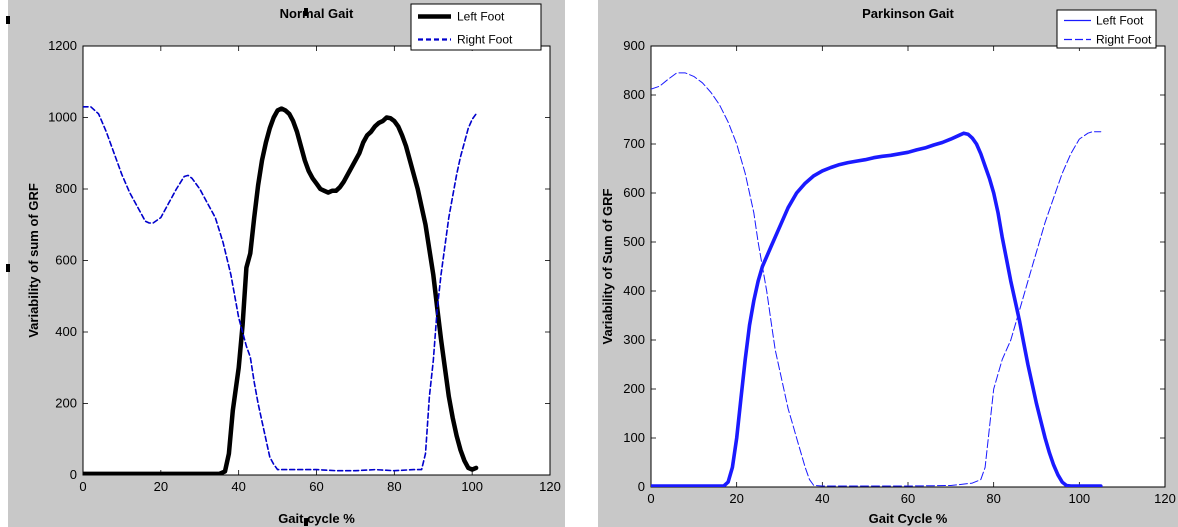  Describe the element at coordinates (317, 13) in the screenshot. I see `chart-title: Normal Gait` at that location.